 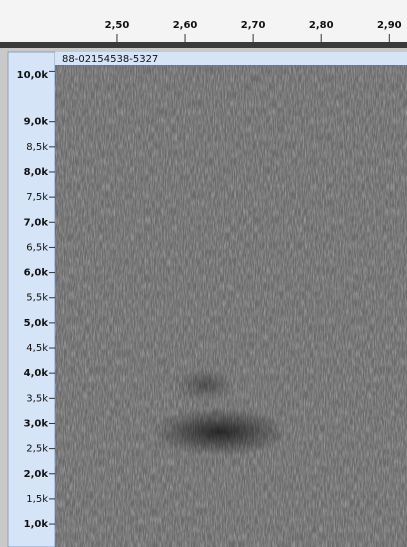 I want to click on y-tick-label: 1,5k, so click(x=37, y=499).